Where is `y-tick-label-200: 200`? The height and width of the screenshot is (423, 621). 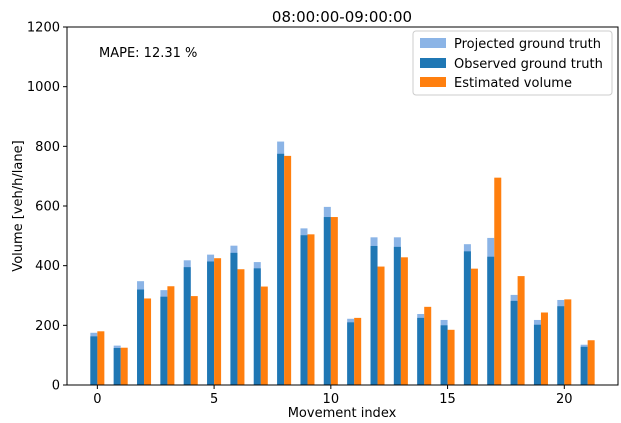 y-tick-label-200: 200 is located at coordinates (47, 326).